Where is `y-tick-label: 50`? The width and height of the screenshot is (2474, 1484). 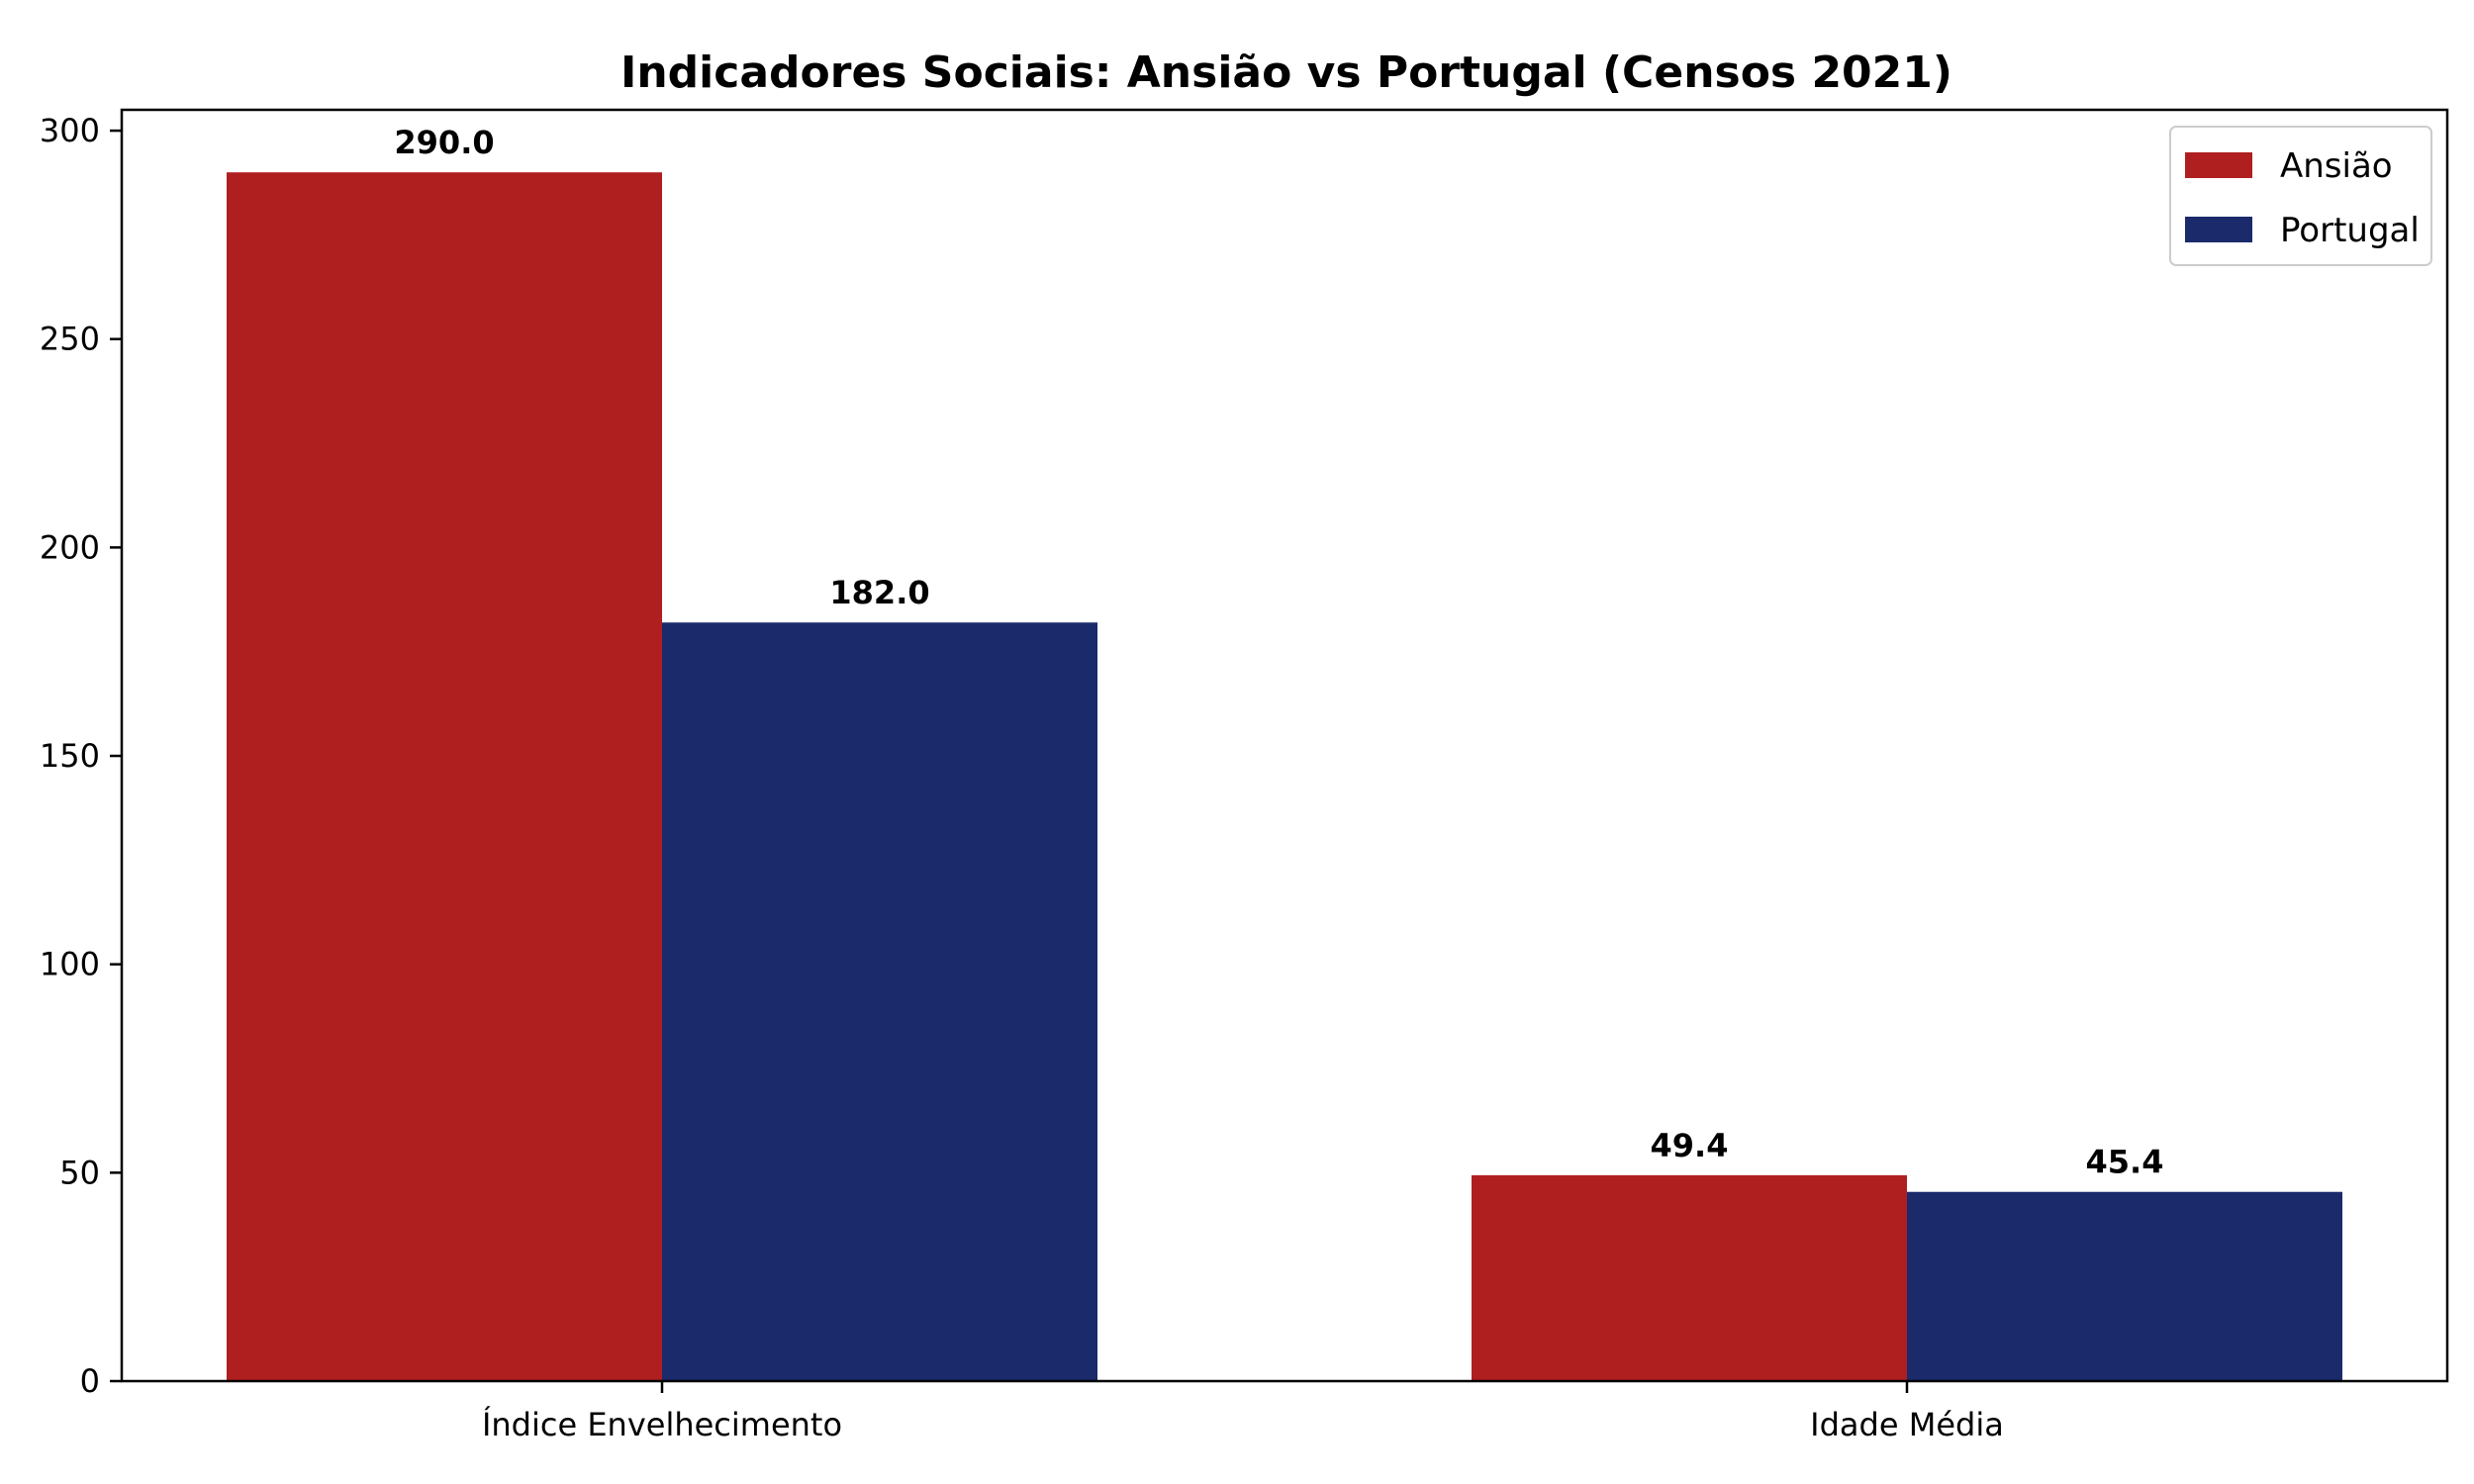
y-tick-label: 50 is located at coordinates (80, 1172).